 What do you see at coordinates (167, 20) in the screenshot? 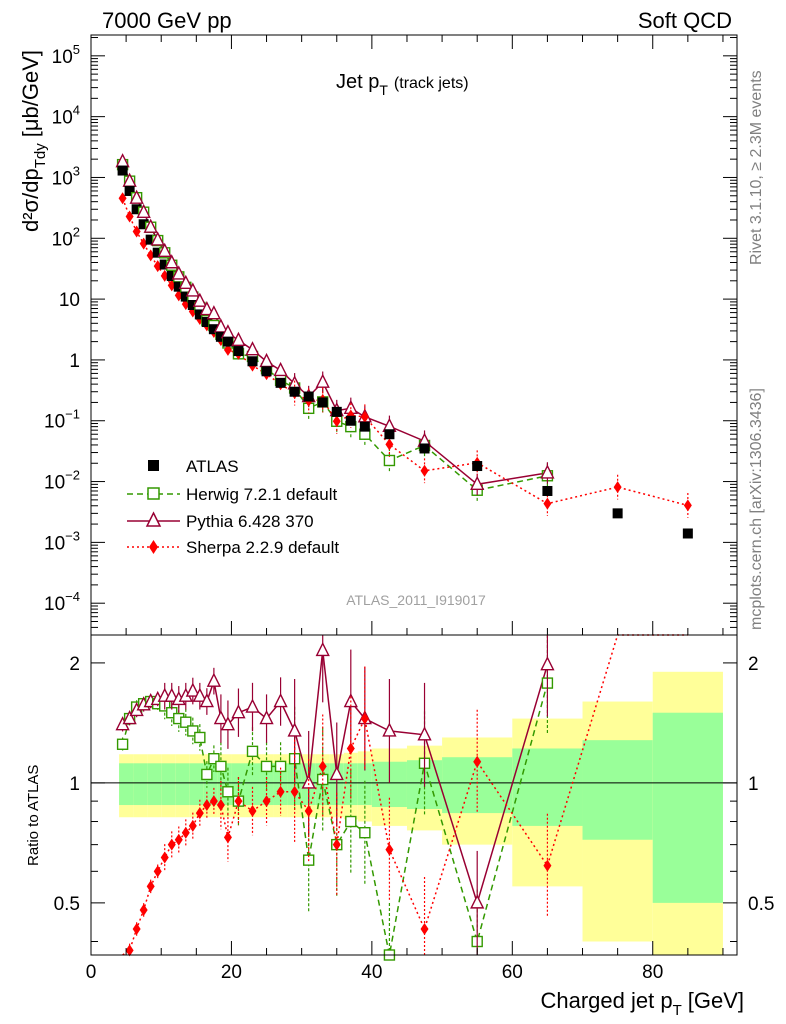
I see `beam-label: 7000 GeV pp` at bounding box center [167, 20].